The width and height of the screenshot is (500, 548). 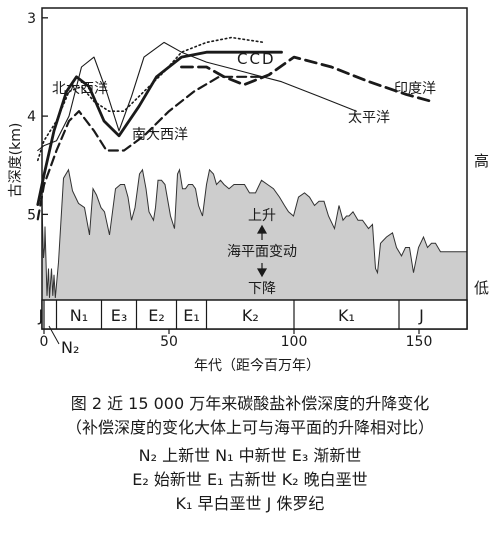 I want to click on y-tick-label: 3, so click(x=31, y=19).